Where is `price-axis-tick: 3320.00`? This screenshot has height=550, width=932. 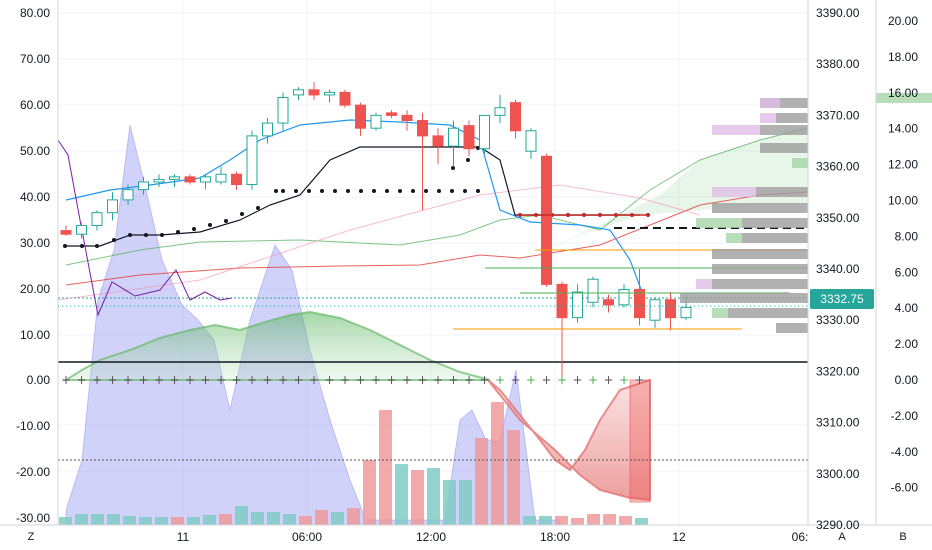 price-axis-tick: 3320.00 is located at coordinates (838, 371).